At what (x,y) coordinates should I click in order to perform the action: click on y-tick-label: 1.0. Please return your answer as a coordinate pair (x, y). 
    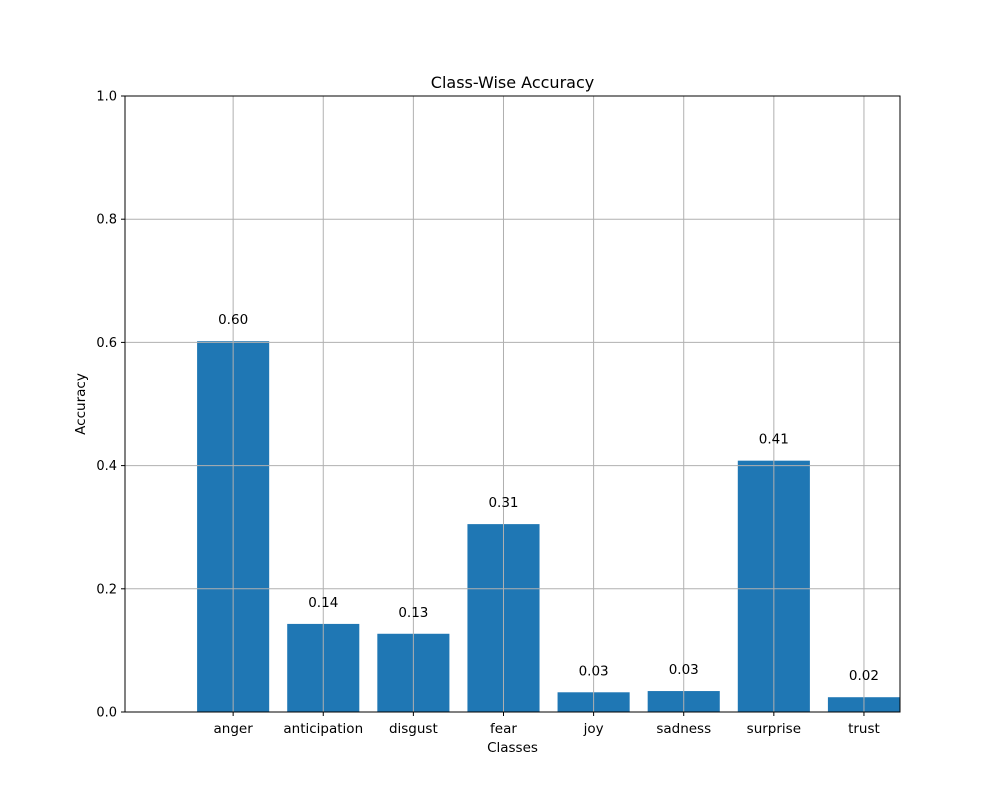
    Looking at the image, I should click on (106, 97).